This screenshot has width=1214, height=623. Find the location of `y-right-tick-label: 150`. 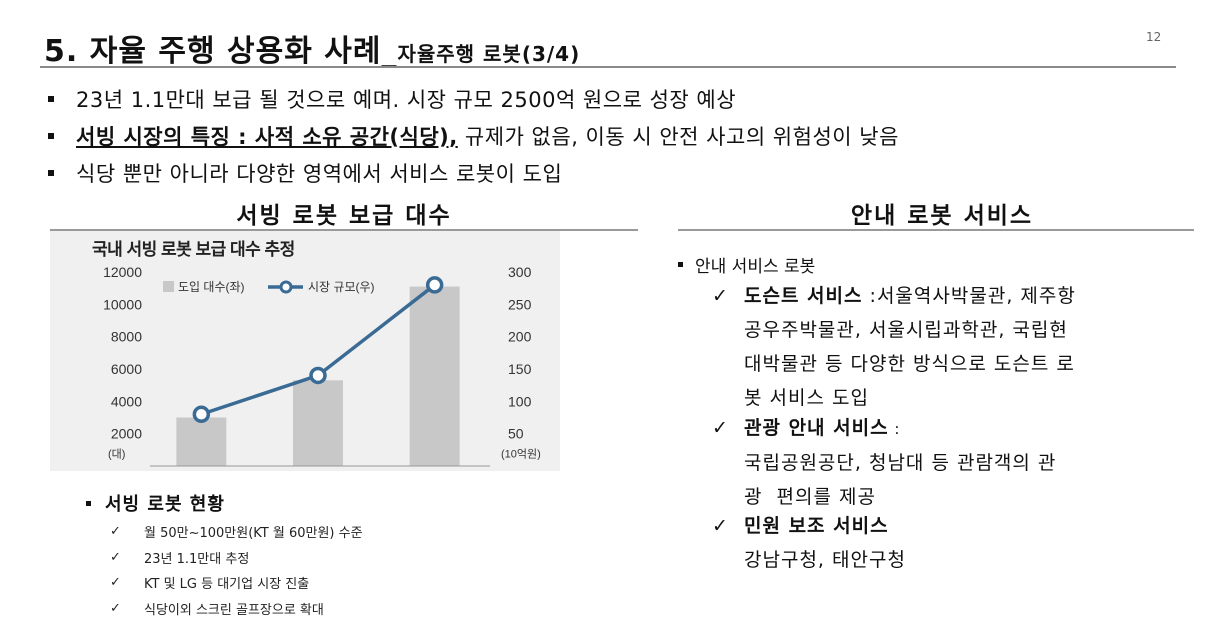

y-right-tick-label: 150 is located at coordinates (520, 369).